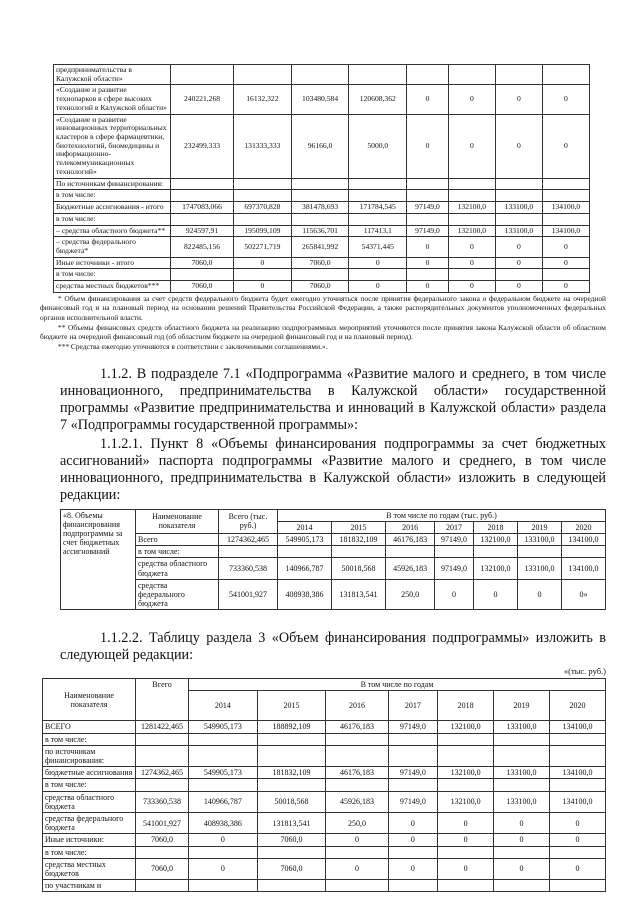  Describe the element at coordinates (359, 539) in the screenshot. I see `value-cell: 181832,109` at that location.